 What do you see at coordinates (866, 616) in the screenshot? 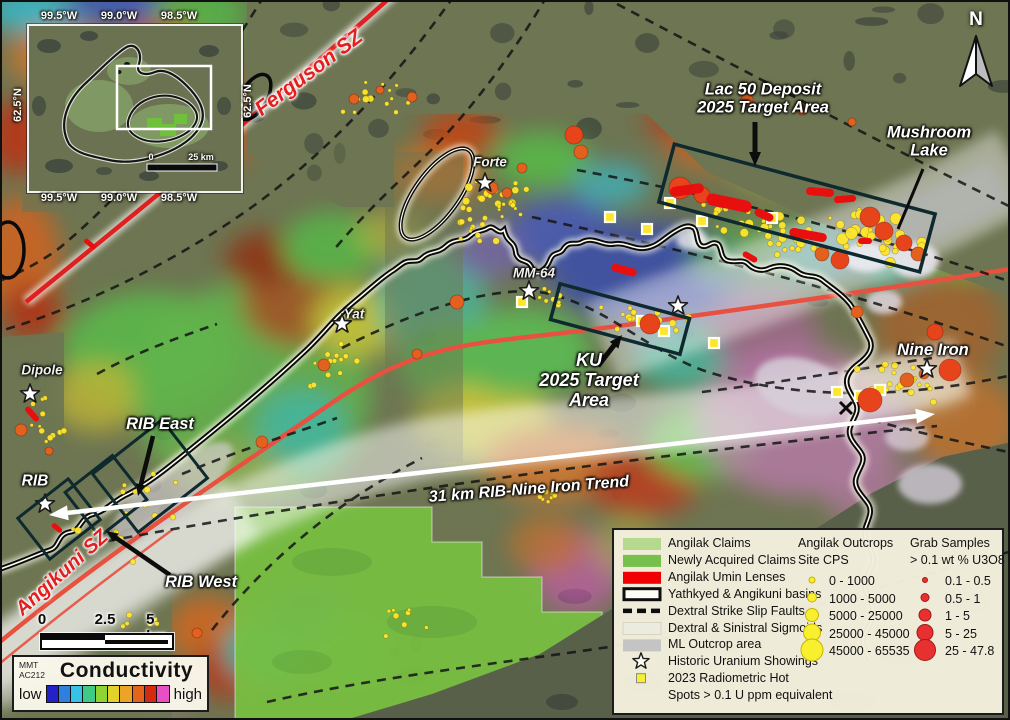
I see `outcrop-entry-label: 5000 - 25000` at bounding box center [866, 616].